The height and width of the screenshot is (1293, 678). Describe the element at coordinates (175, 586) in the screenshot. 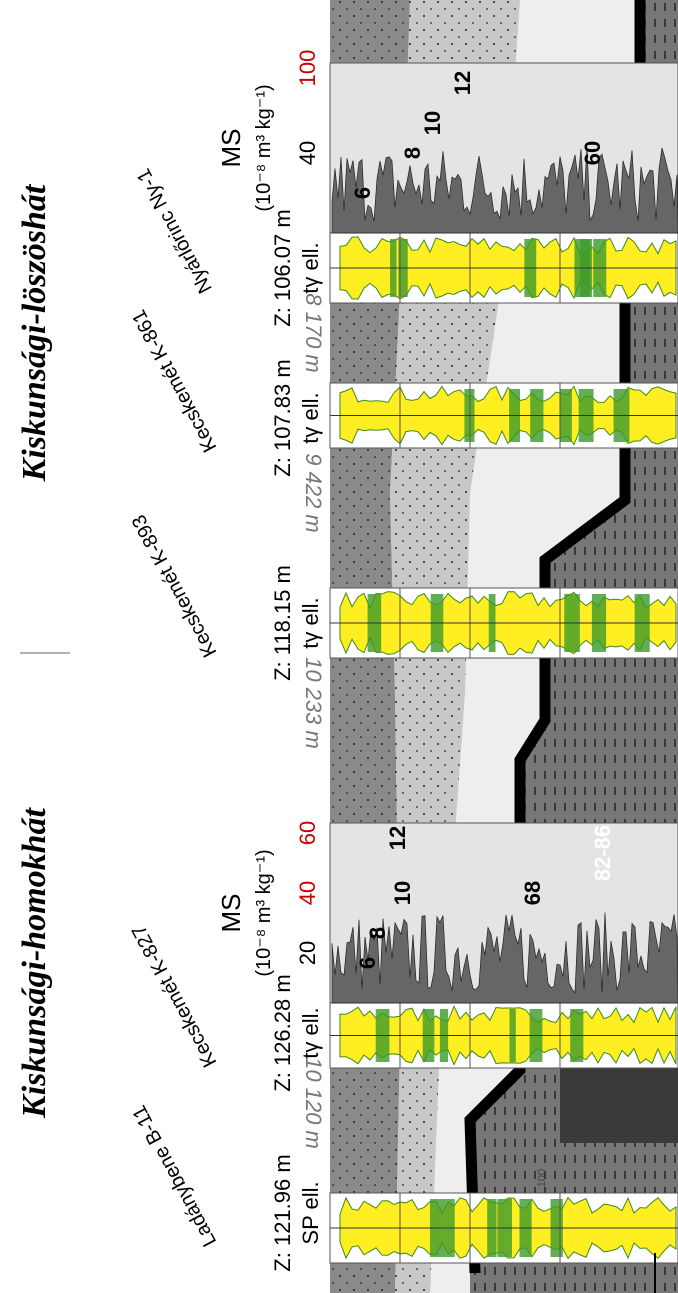

I see `well-name: Kecskemét K-893` at that location.